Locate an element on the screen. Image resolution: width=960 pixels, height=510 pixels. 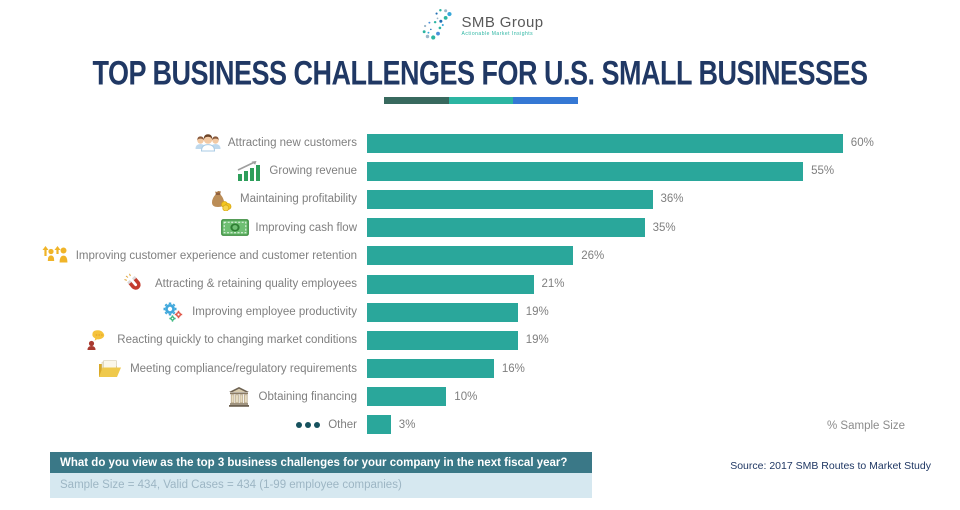
category-label-cell: Growing revenue is located at coordinates (198, 171).